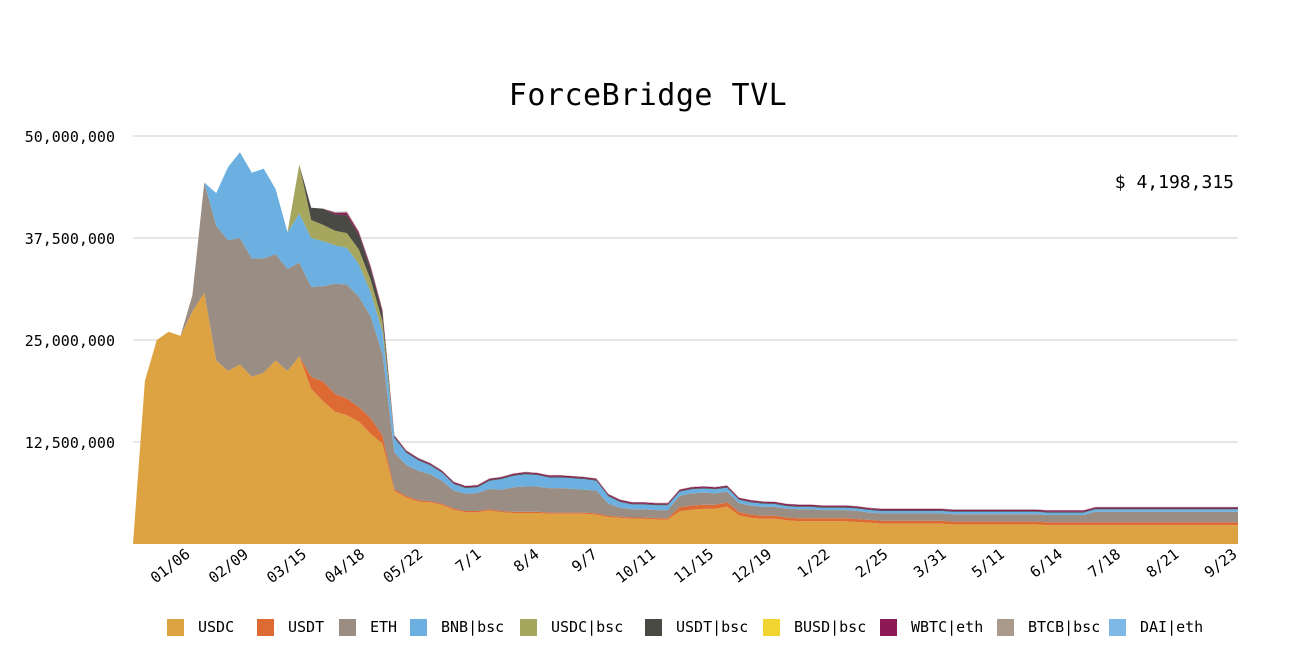  What do you see at coordinates (368, 627) in the screenshot?
I see `legend-item-eth: ETH` at bounding box center [368, 627].